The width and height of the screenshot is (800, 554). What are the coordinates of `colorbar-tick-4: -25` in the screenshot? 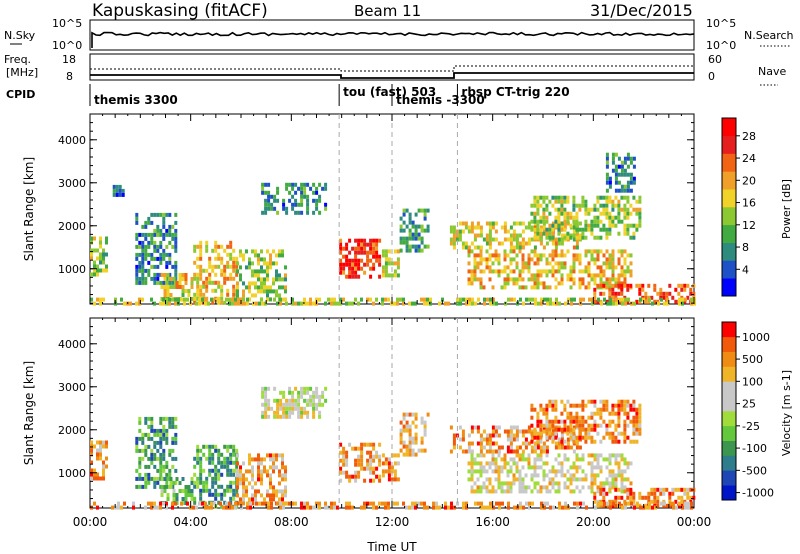 It's located at (751, 426).